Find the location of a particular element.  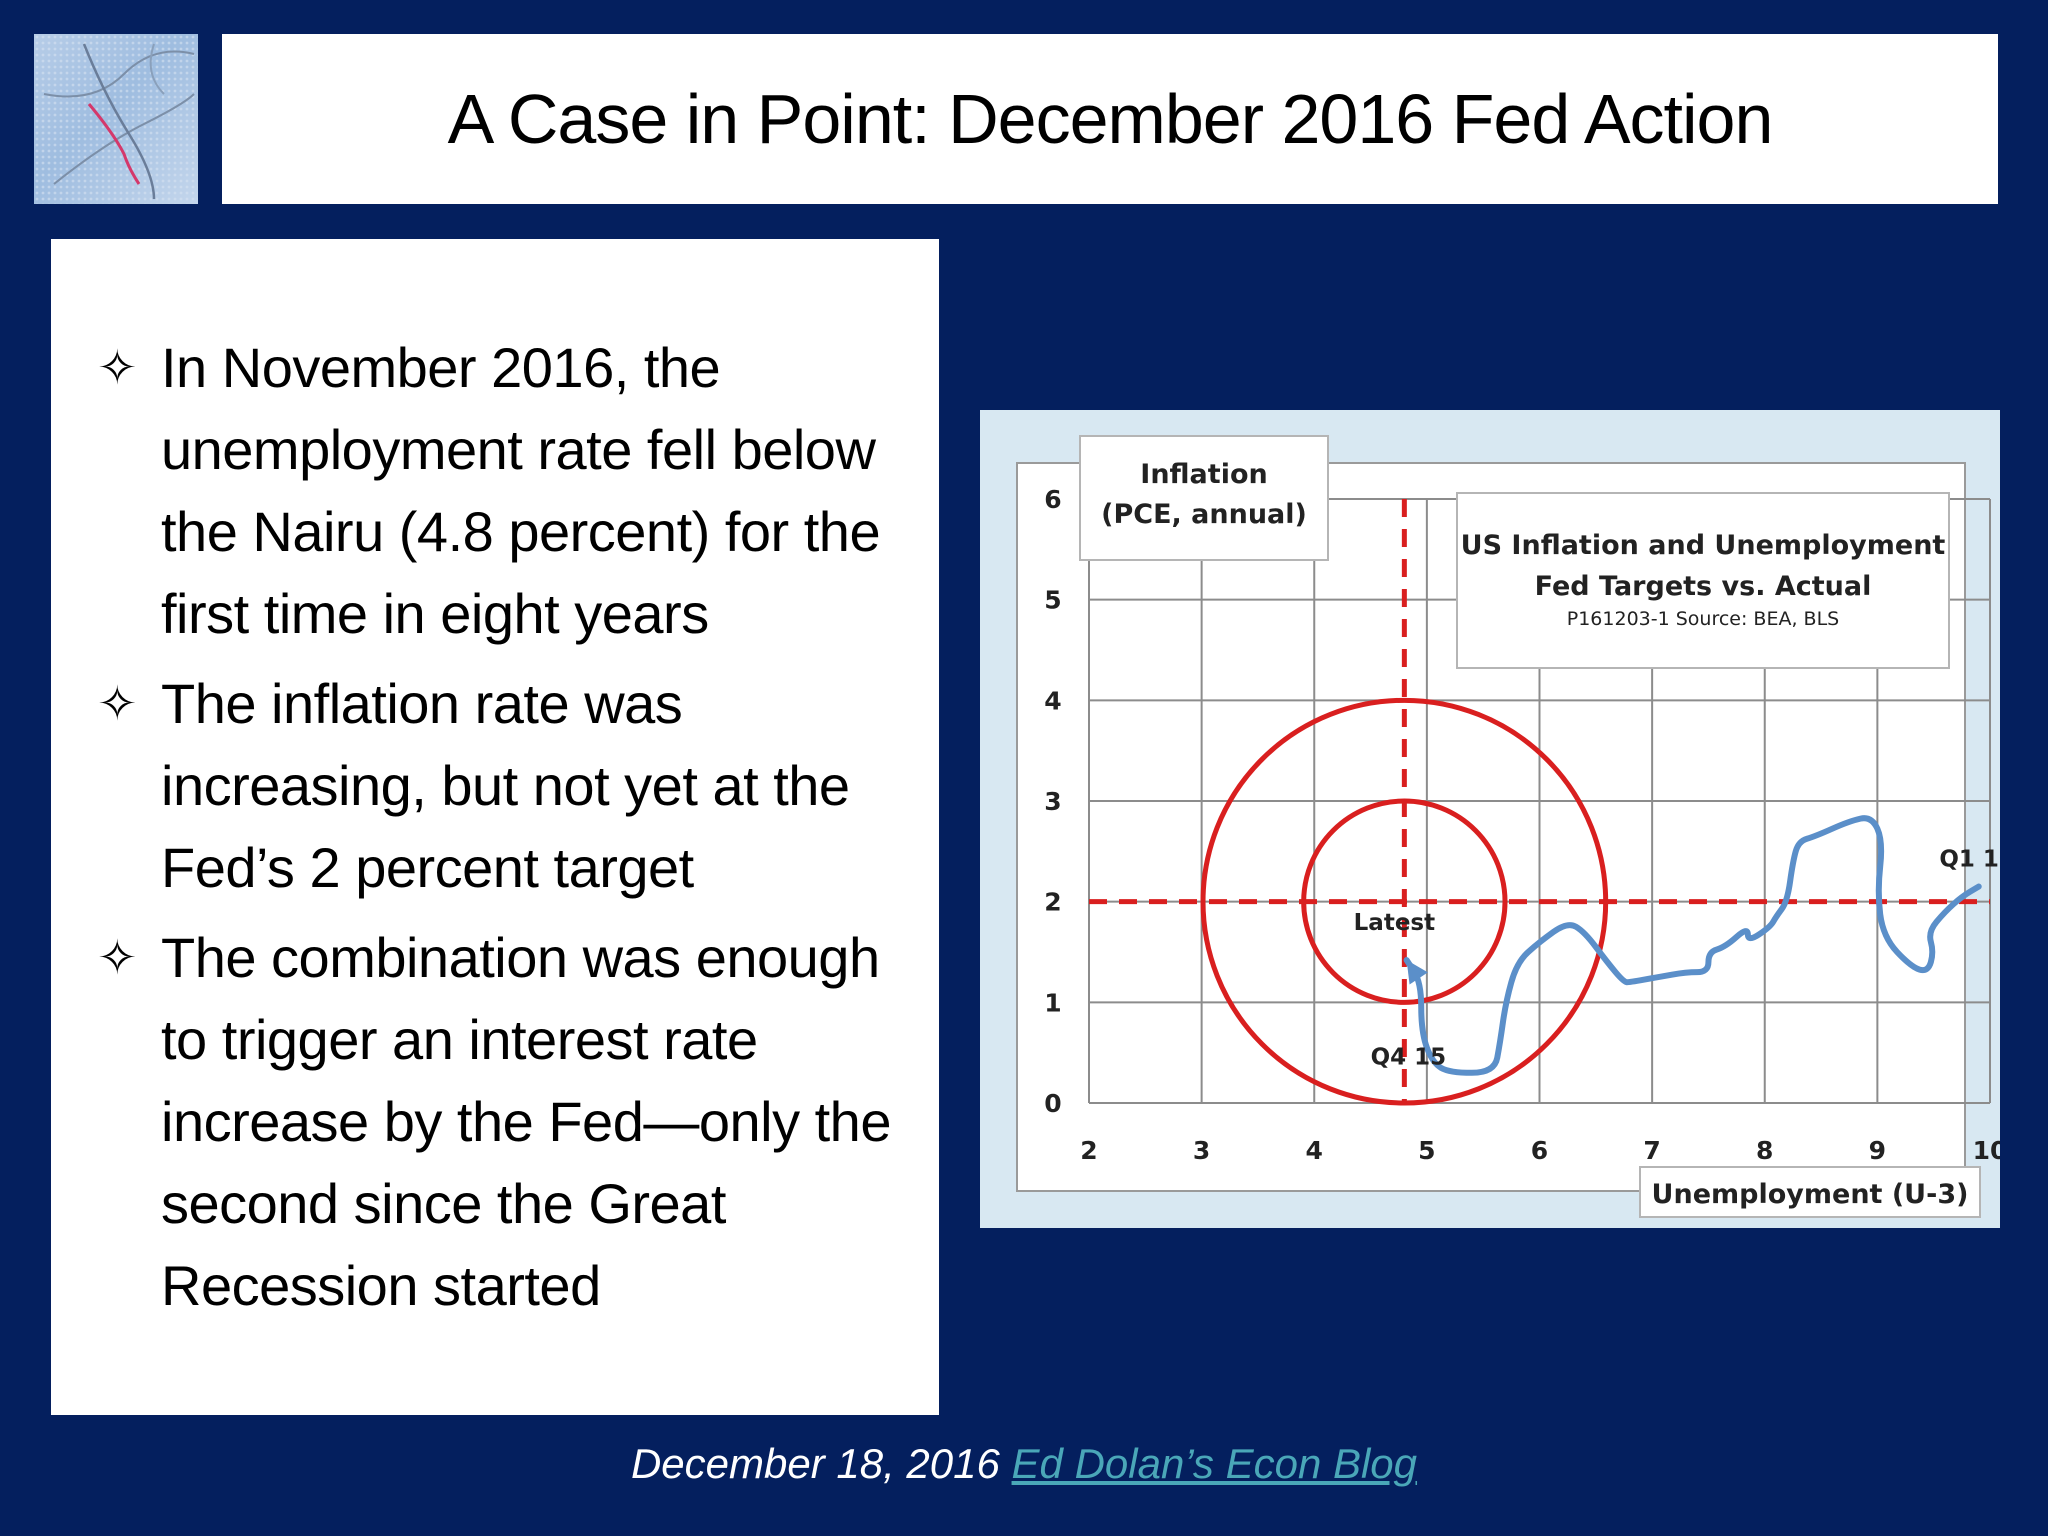

y-tick-label: 5 is located at coordinates (1052, 600).